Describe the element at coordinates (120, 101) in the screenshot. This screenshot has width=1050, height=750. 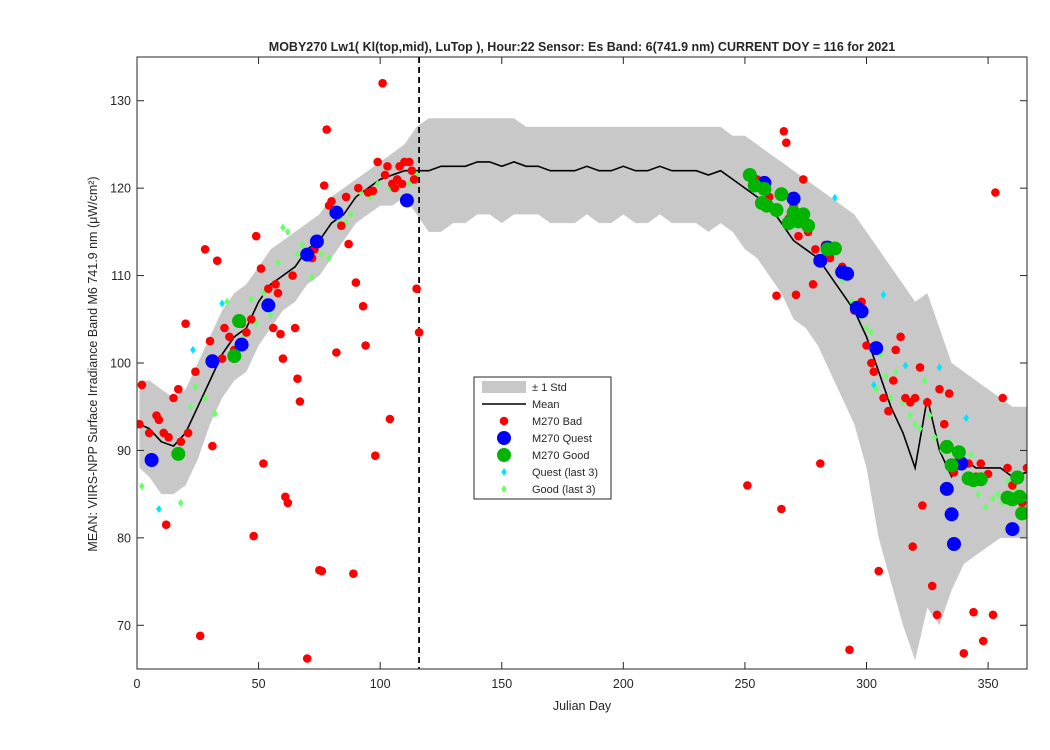
I see `y-tick-label: 130` at that location.